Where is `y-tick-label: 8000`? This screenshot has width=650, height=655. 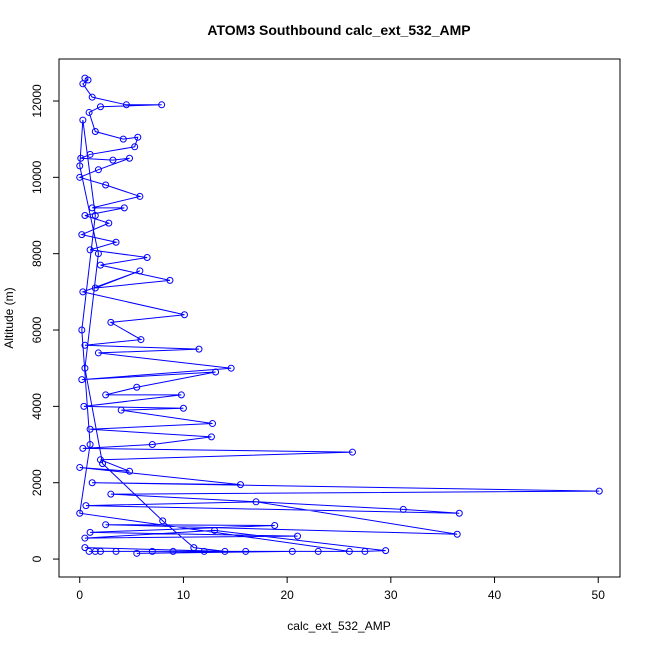 y-tick-label: 8000 is located at coordinates (37, 253).